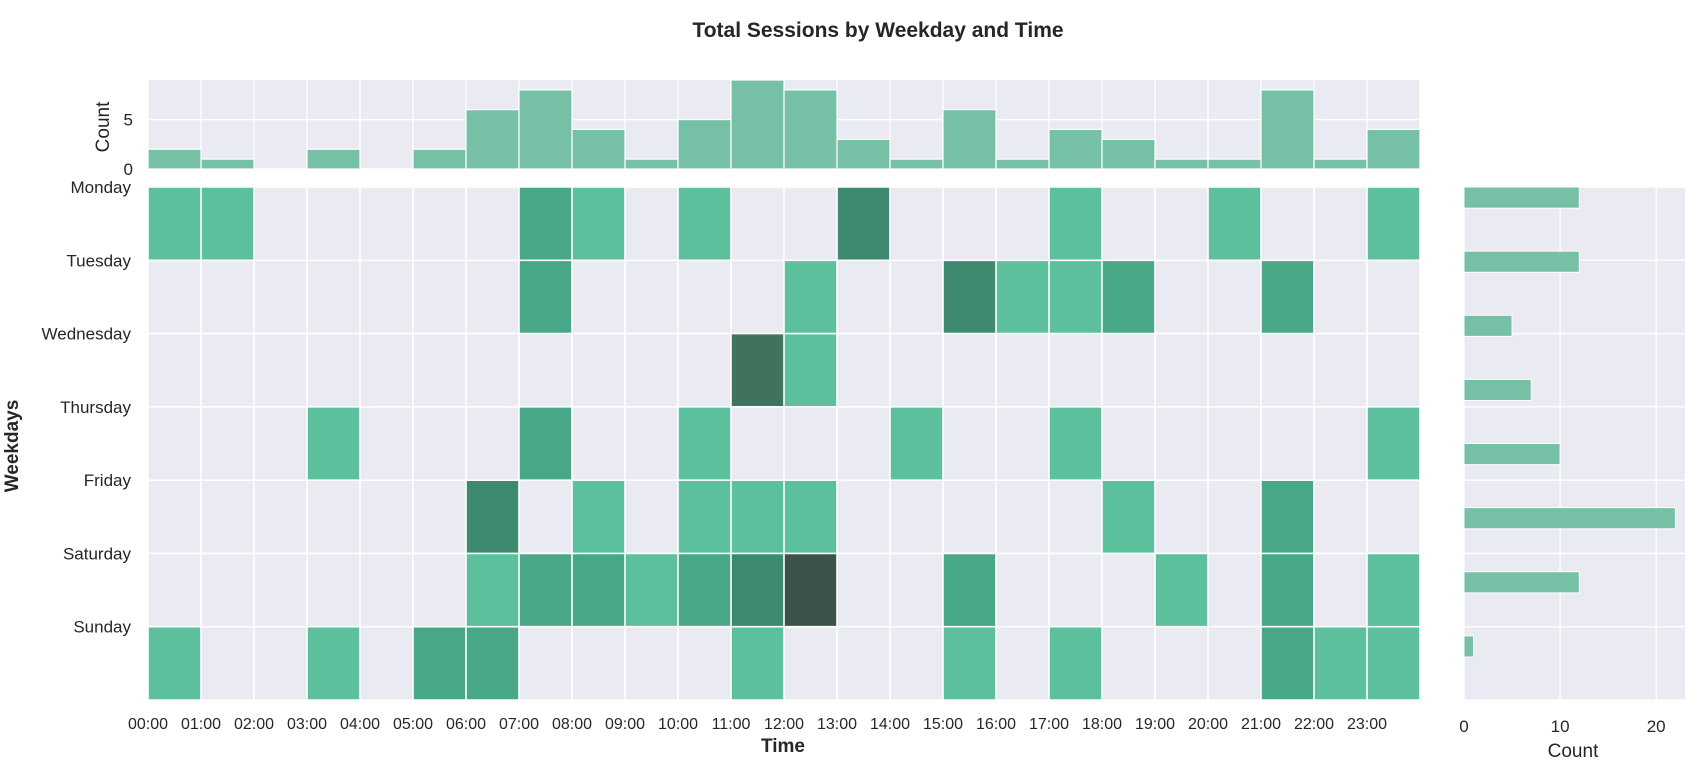  What do you see at coordinates (837, 724) in the screenshot?
I see `x-tick-label: 13:00` at bounding box center [837, 724].